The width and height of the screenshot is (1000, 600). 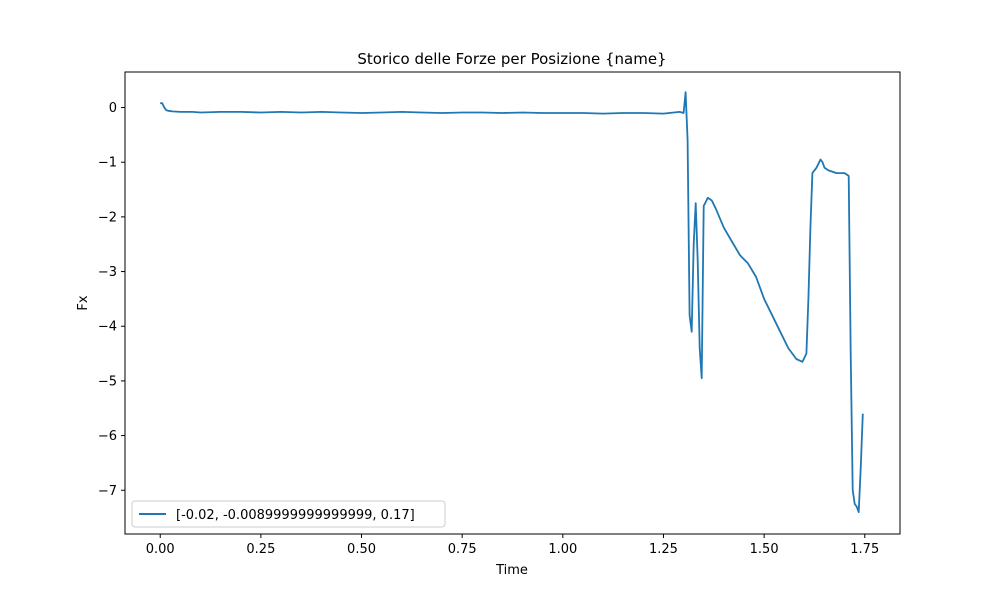 What do you see at coordinates (107, 272) in the screenshot?
I see `y-tick-label: −3` at bounding box center [107, 272].